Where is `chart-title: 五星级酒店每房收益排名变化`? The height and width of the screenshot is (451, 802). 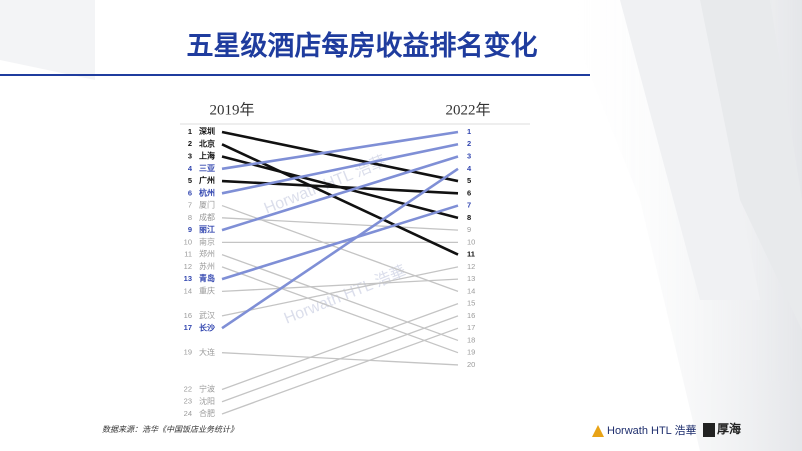 chart-title: 五星级酒店每房收益排名变化 is located at coordinates (362, 45).